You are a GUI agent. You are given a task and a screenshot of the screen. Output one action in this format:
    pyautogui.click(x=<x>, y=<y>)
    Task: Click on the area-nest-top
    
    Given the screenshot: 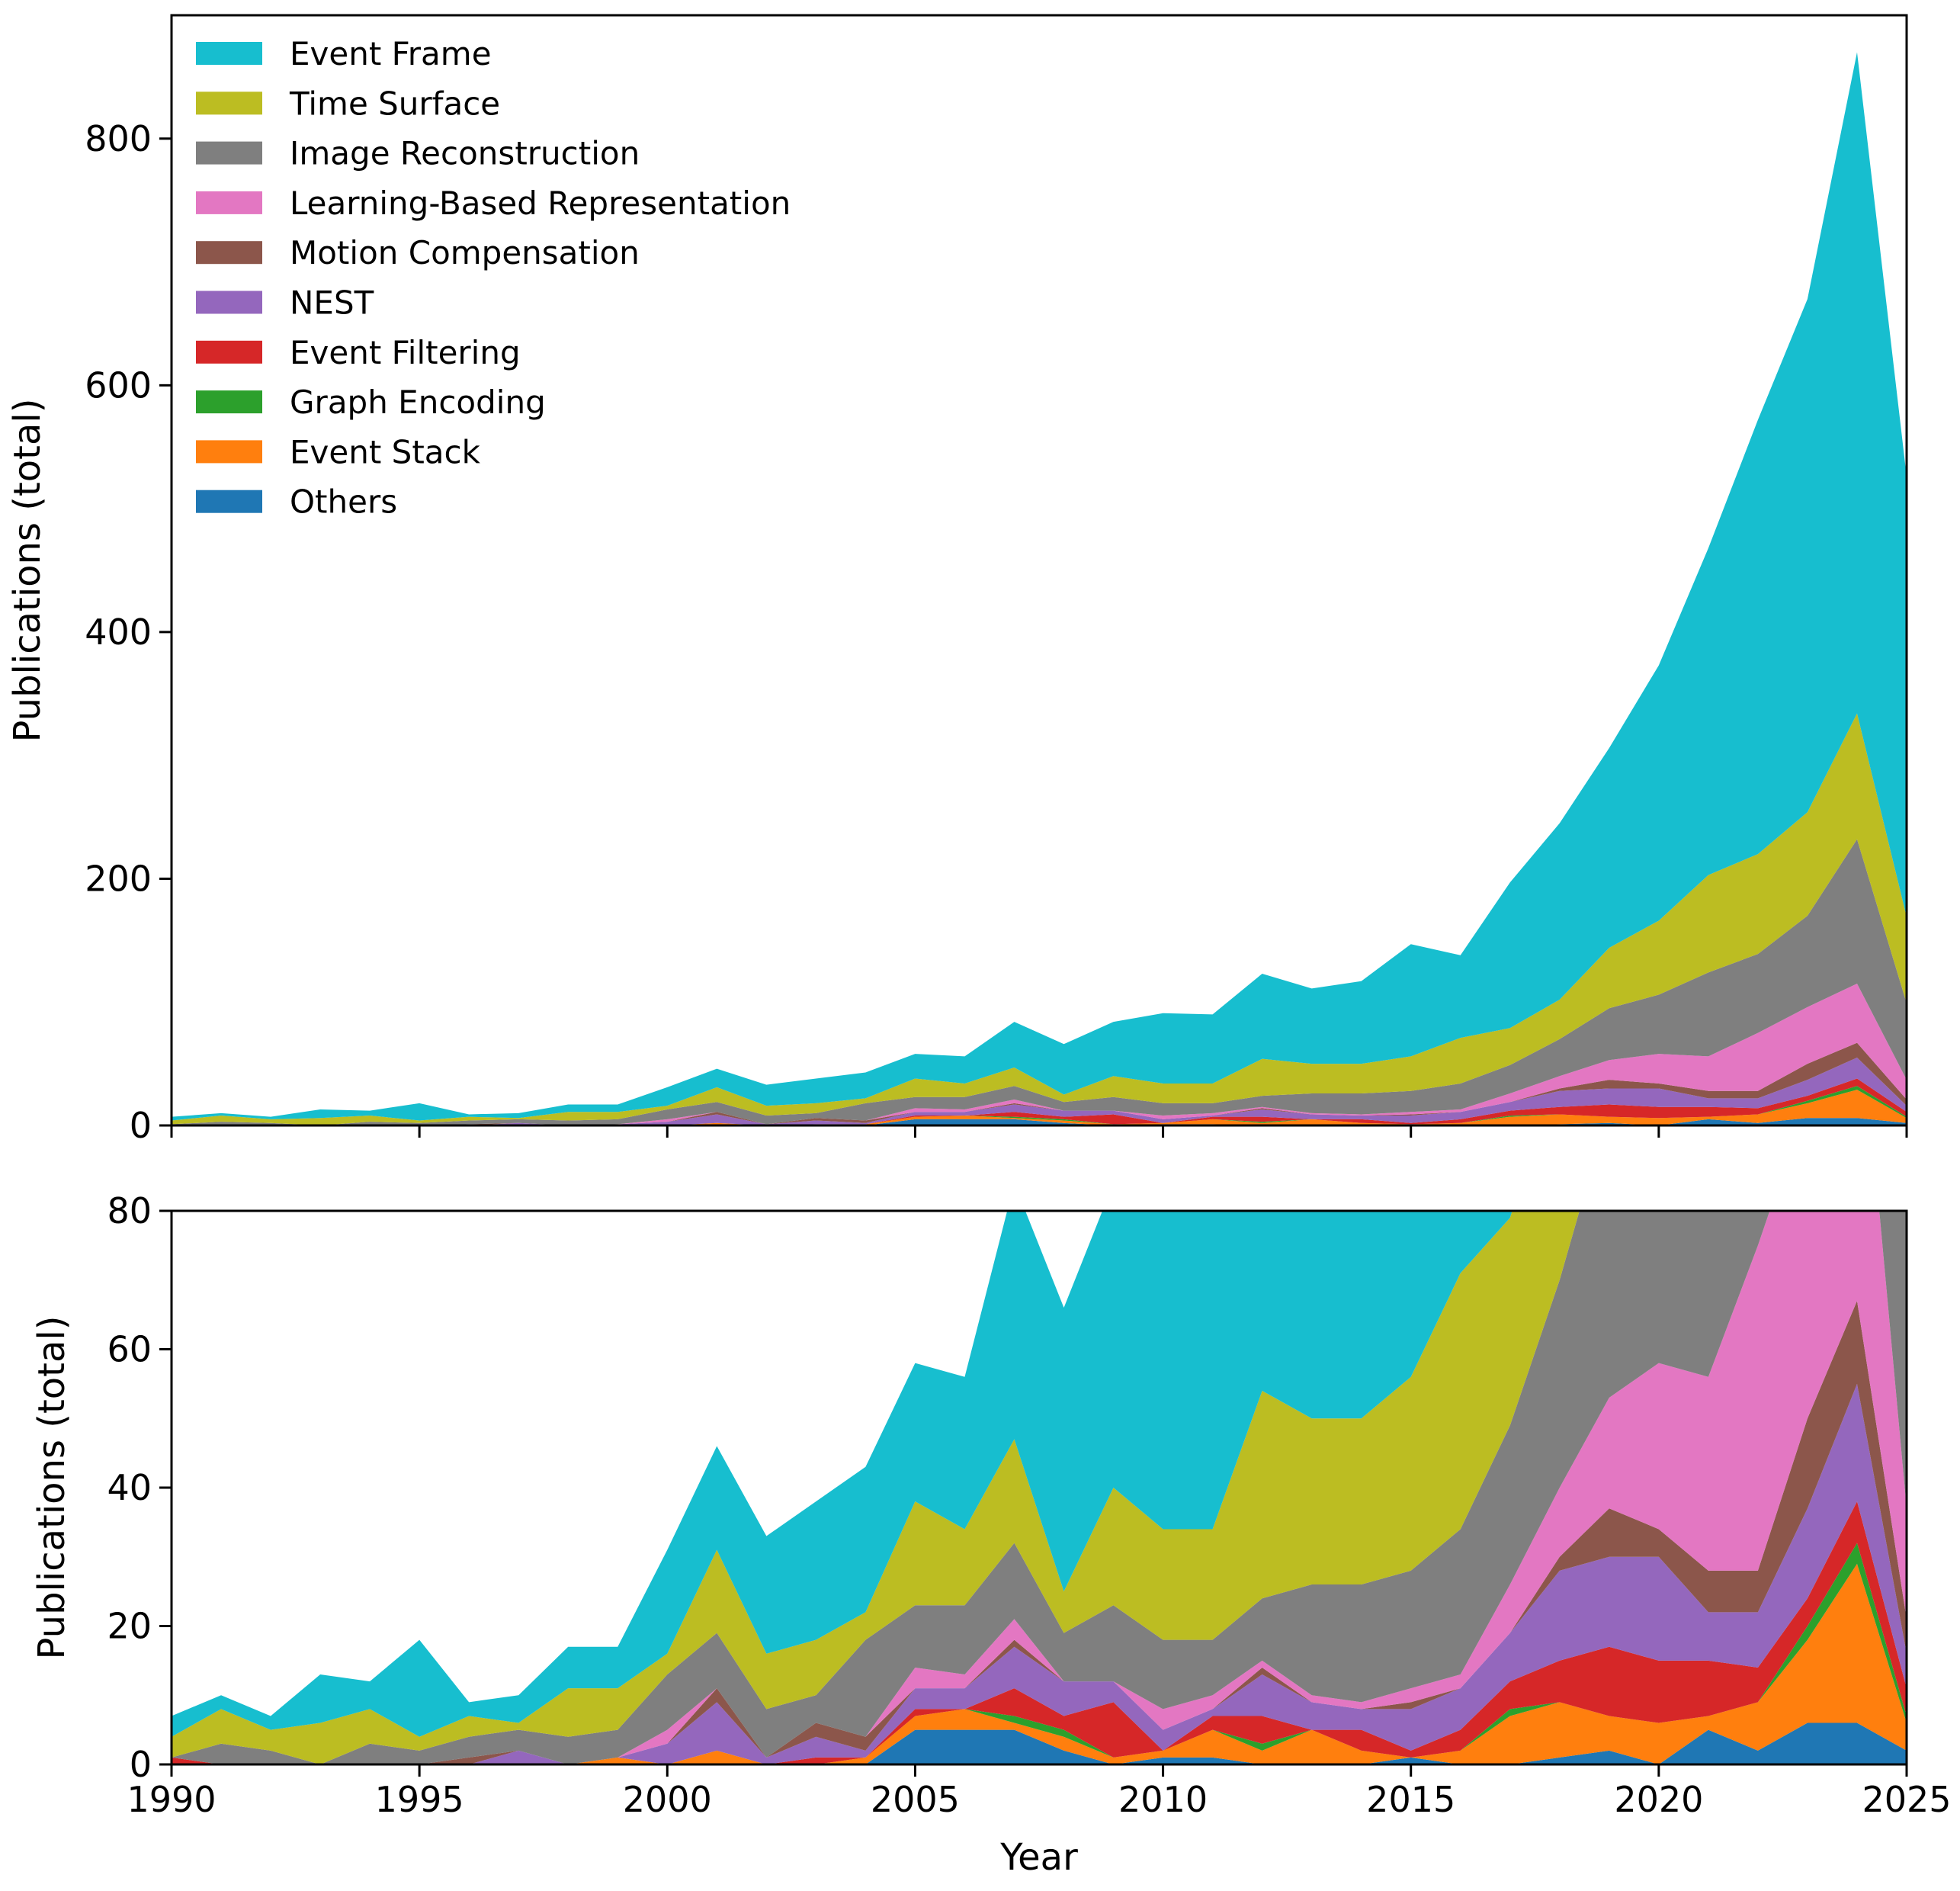 What is the action you would take?
    pyautogui.click(x=1039, y=1091)
    